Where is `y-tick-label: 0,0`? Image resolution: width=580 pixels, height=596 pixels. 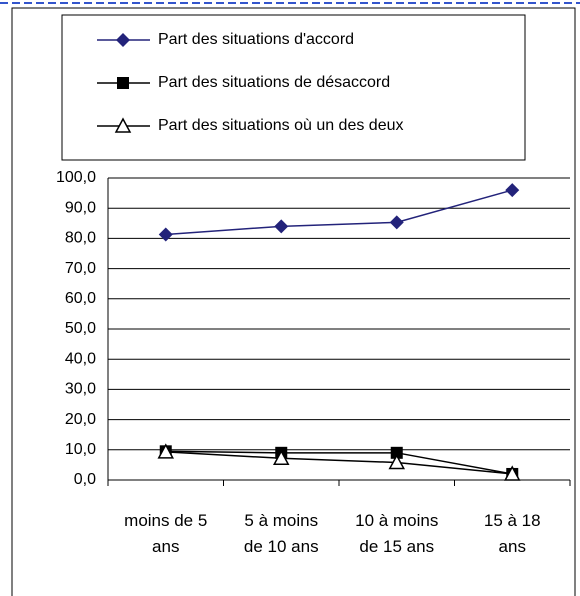 y-tick-label: 0,0 is located at coordinates (85, 479).